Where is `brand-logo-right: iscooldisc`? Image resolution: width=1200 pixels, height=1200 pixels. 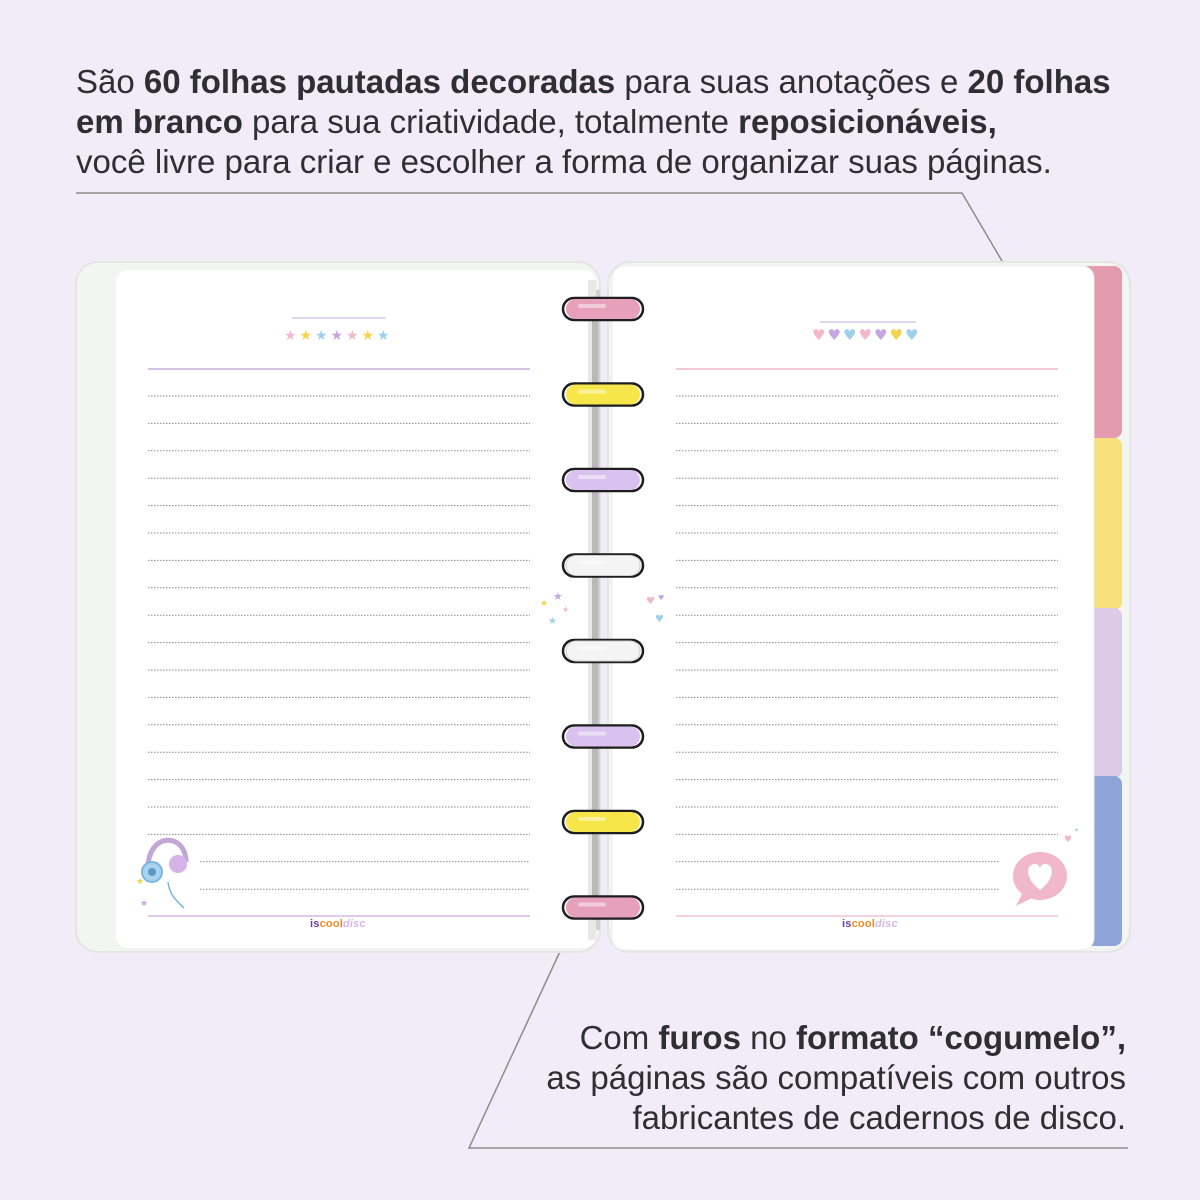 brand-logo-right: iscooldisc is located at coordinates (870, 924).